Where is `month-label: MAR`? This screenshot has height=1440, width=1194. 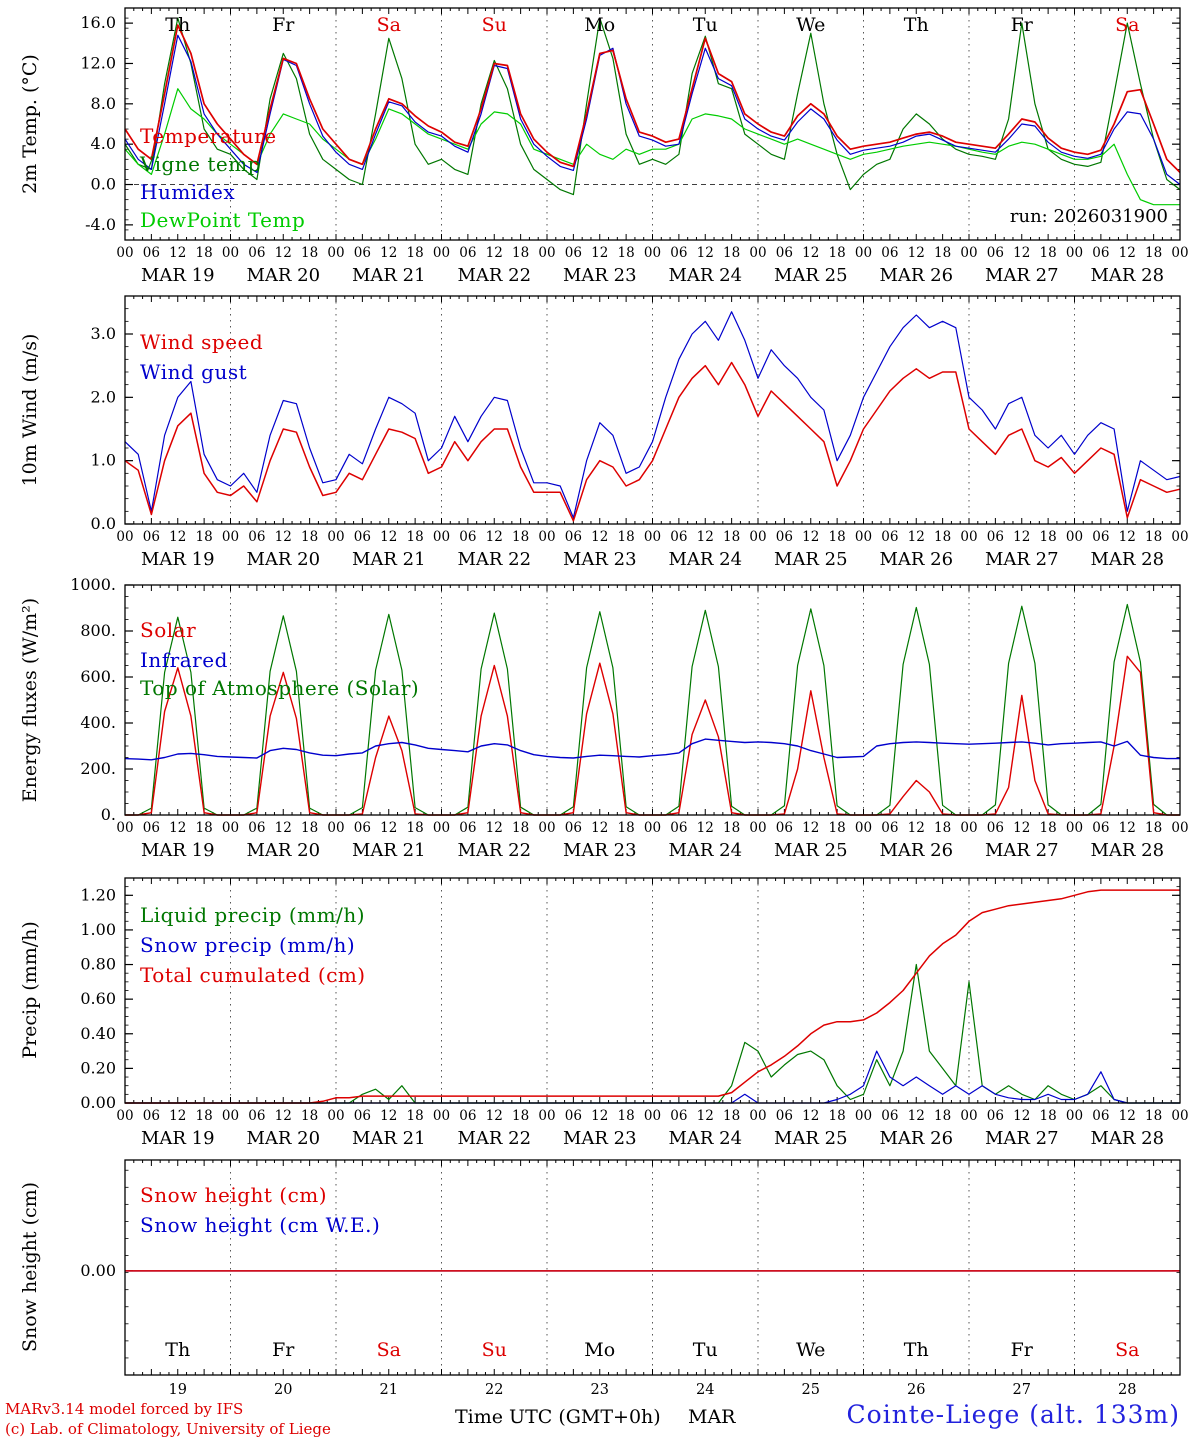 month-label: MAR is located at coordinates (712, 1417).